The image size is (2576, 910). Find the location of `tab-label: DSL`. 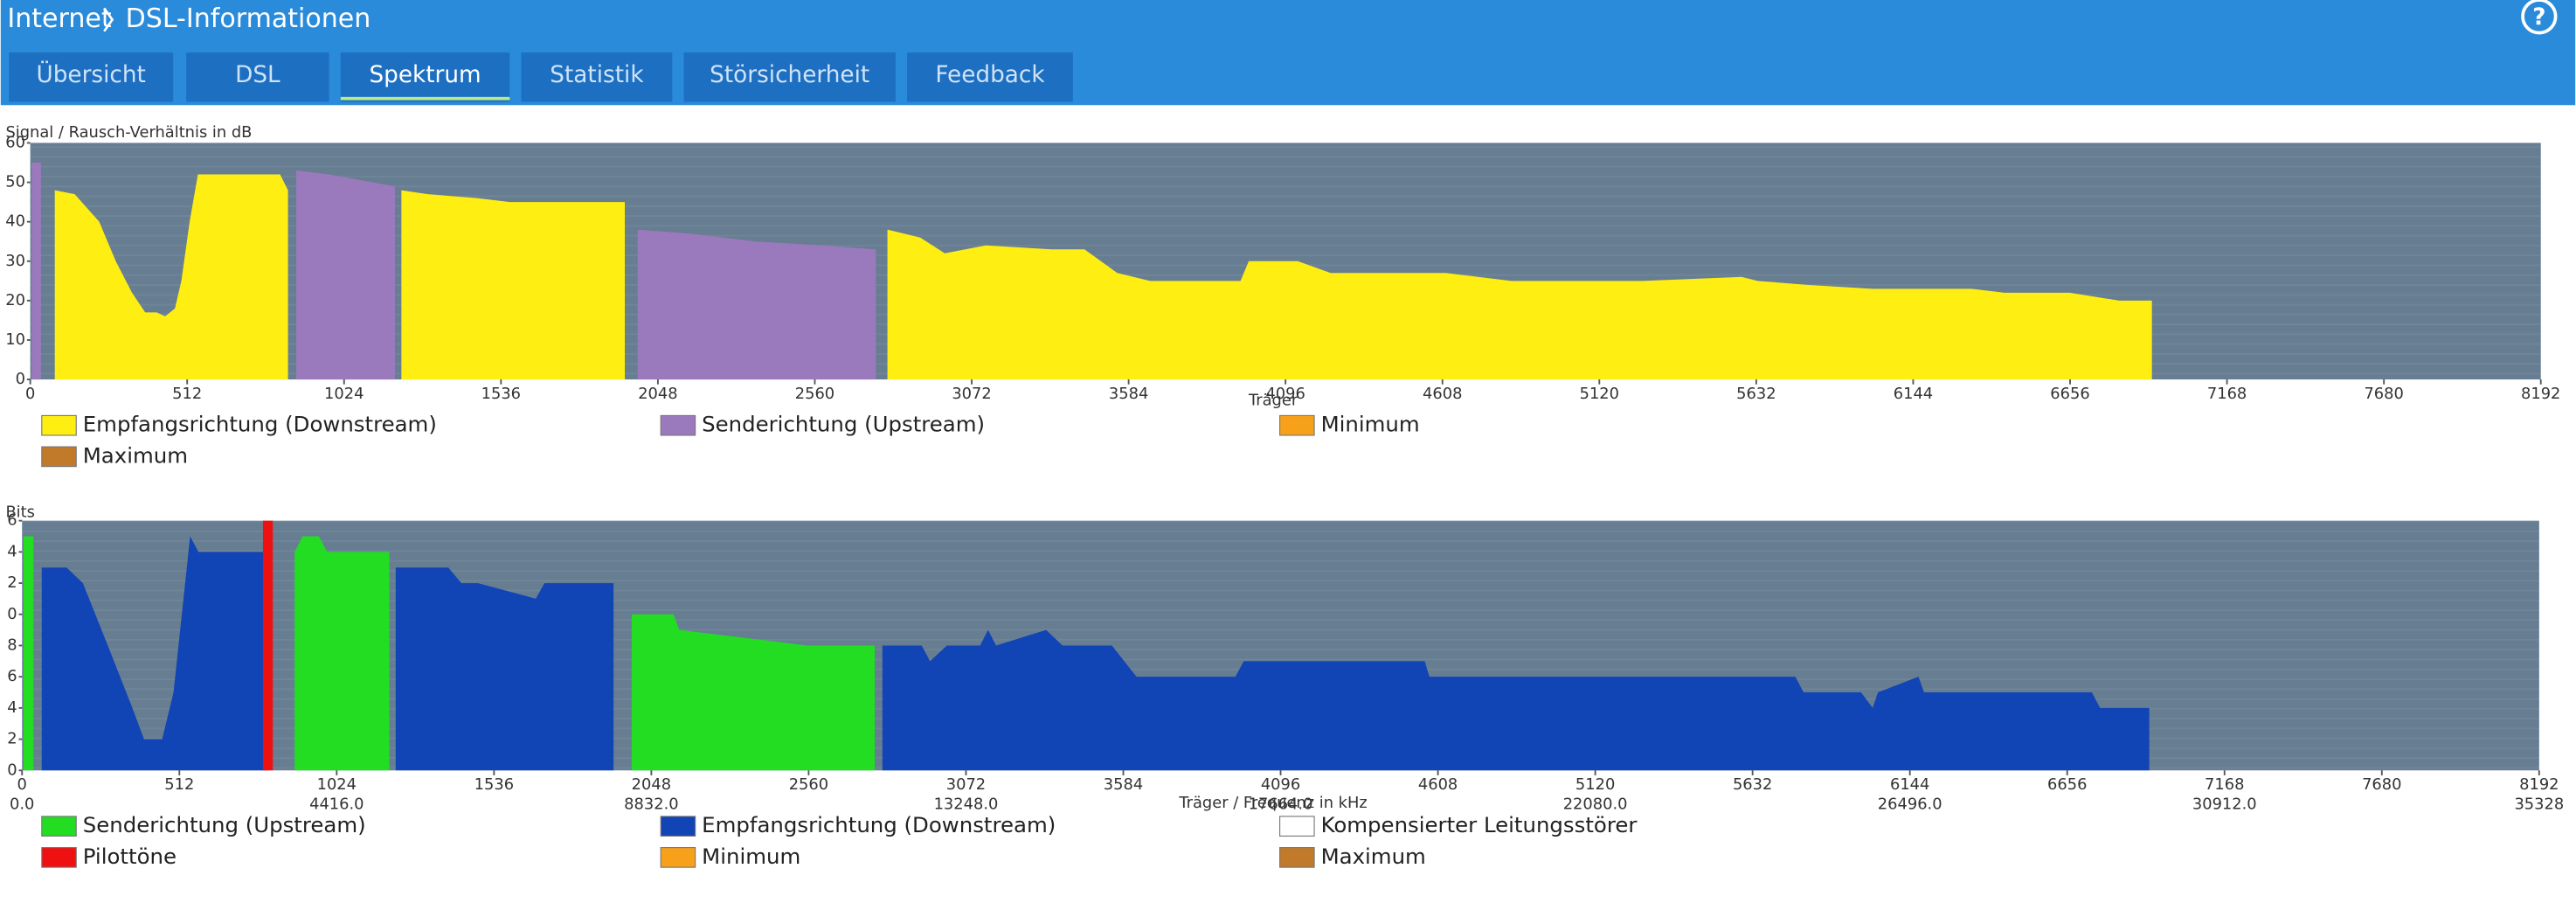

tab-label: DSL is located at coordinates (257, 75).